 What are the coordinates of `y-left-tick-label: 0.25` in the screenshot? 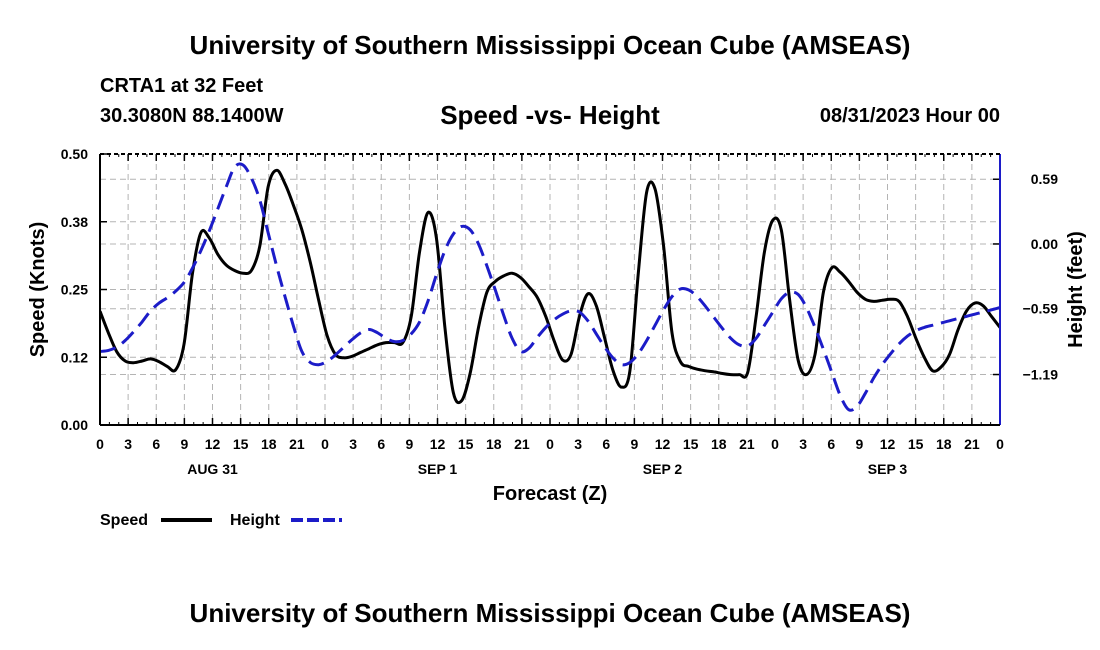 It's located at (74, 290).